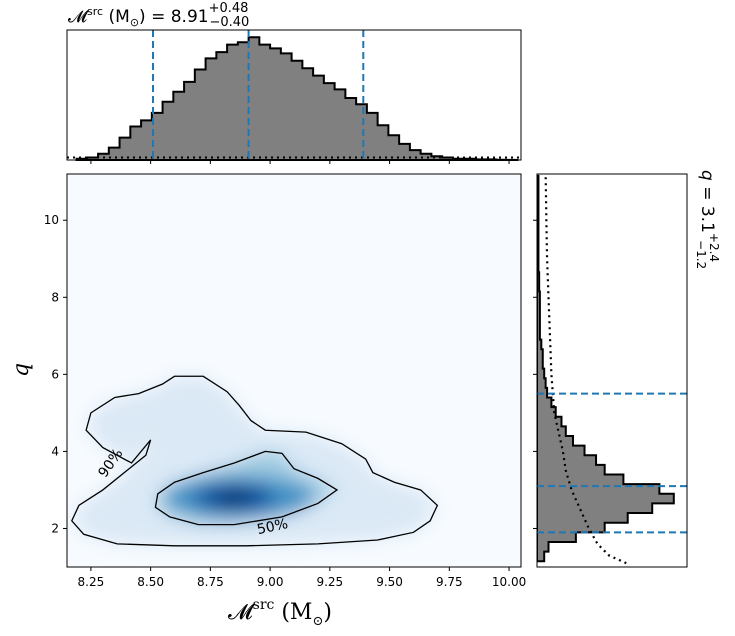  I want to click on contour-50pct, so click(246, 488).